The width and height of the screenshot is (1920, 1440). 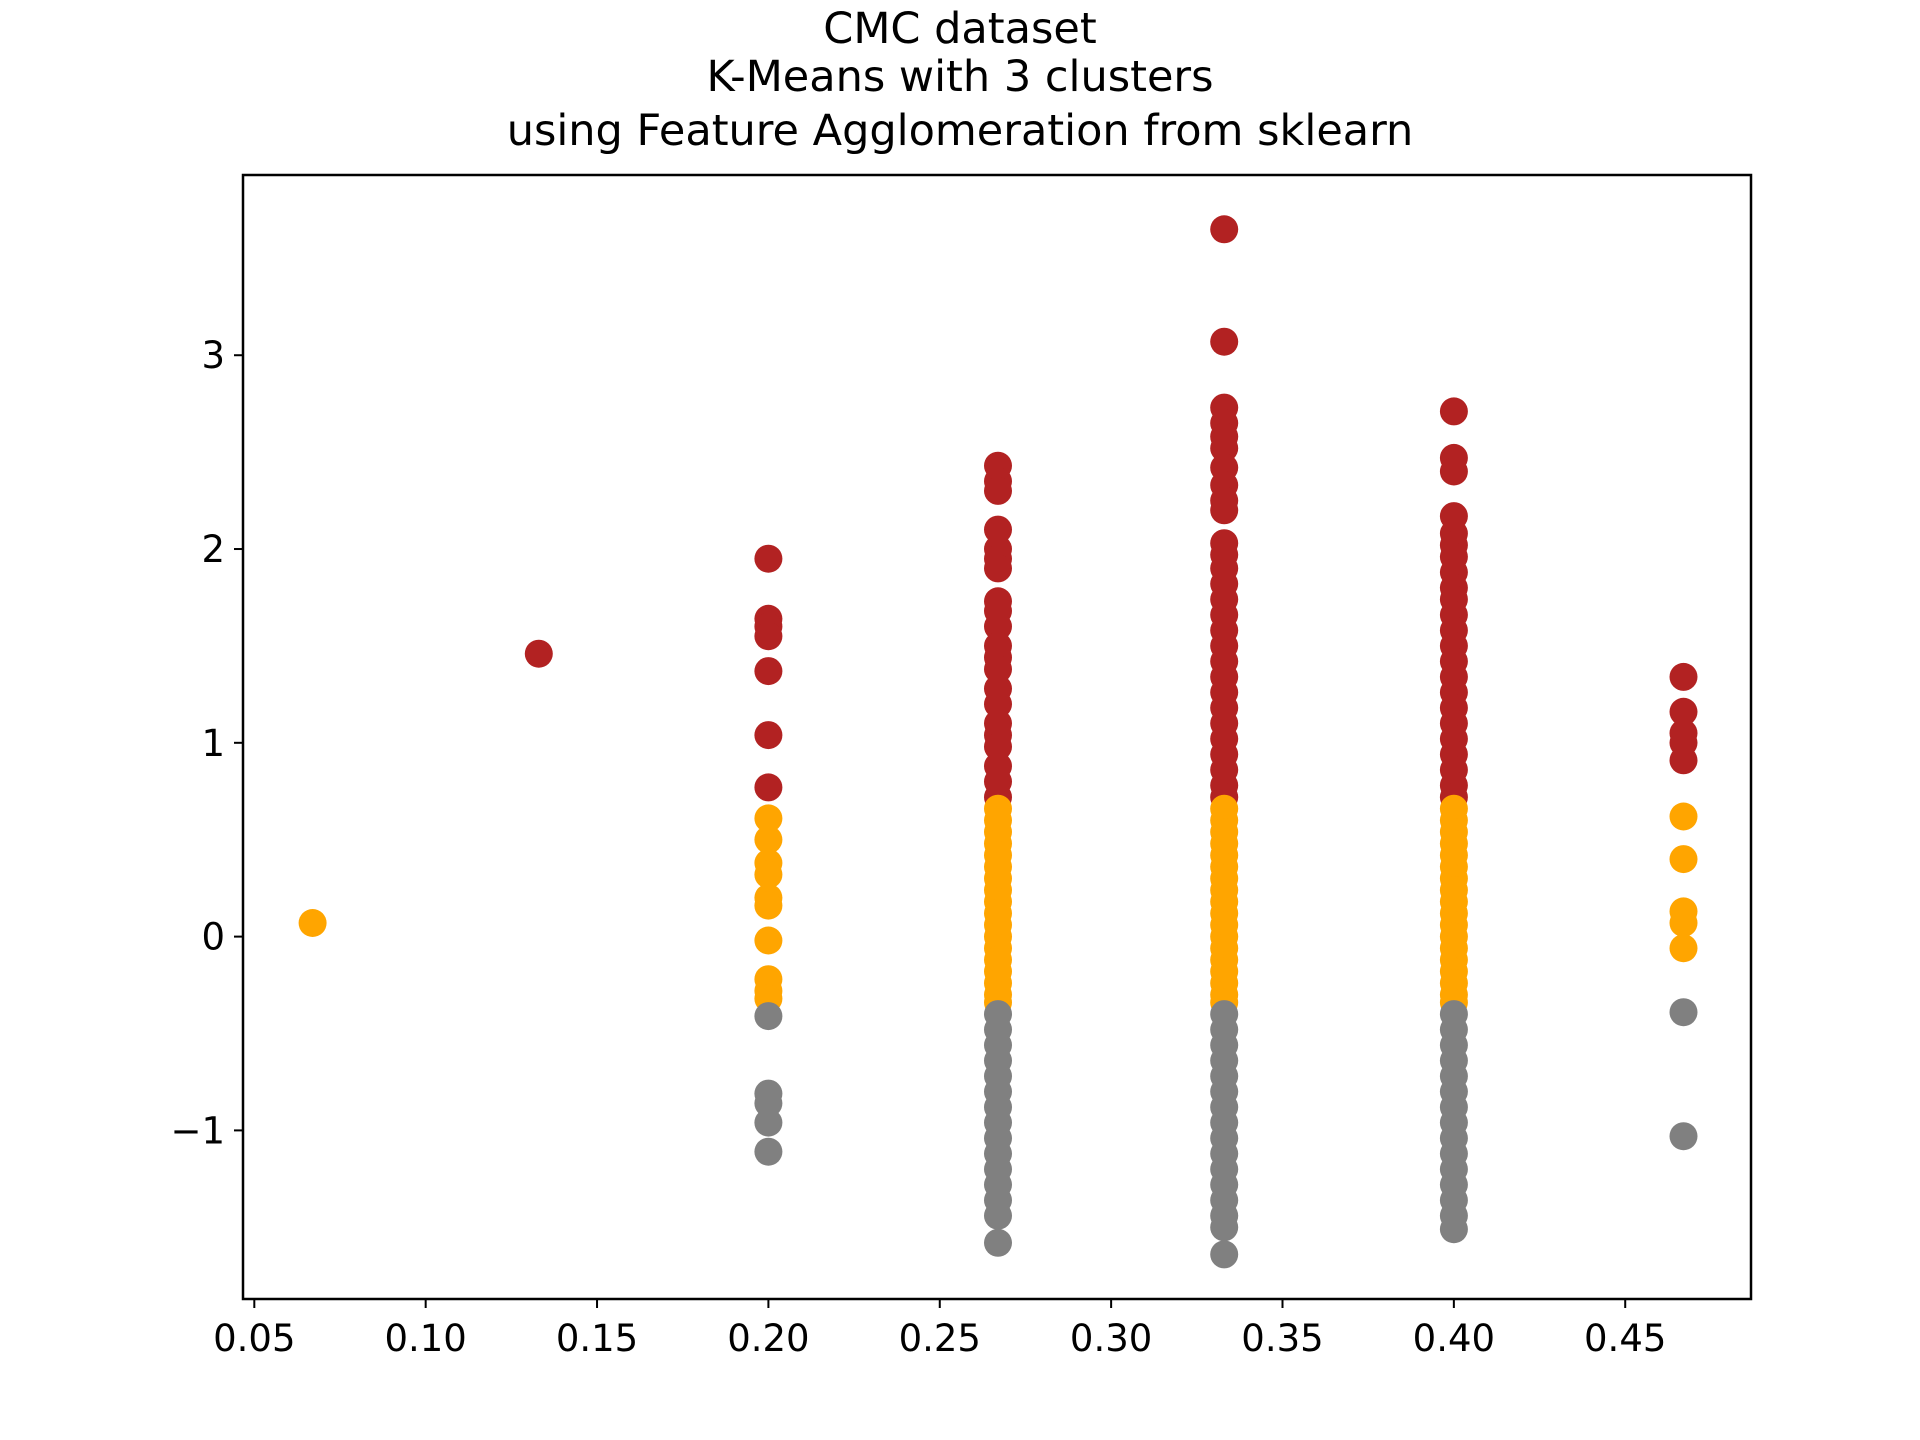 What do you see at coordinates (425, 1338) in the screenshot?
I see `x-tick-label: 0.10` at bounding box center [425, 1338].